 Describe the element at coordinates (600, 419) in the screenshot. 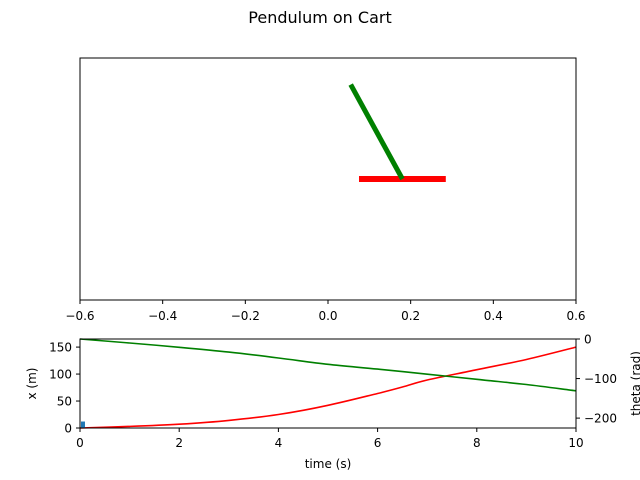

I see `timeseries-y-tick-label-right: −200` at that location.